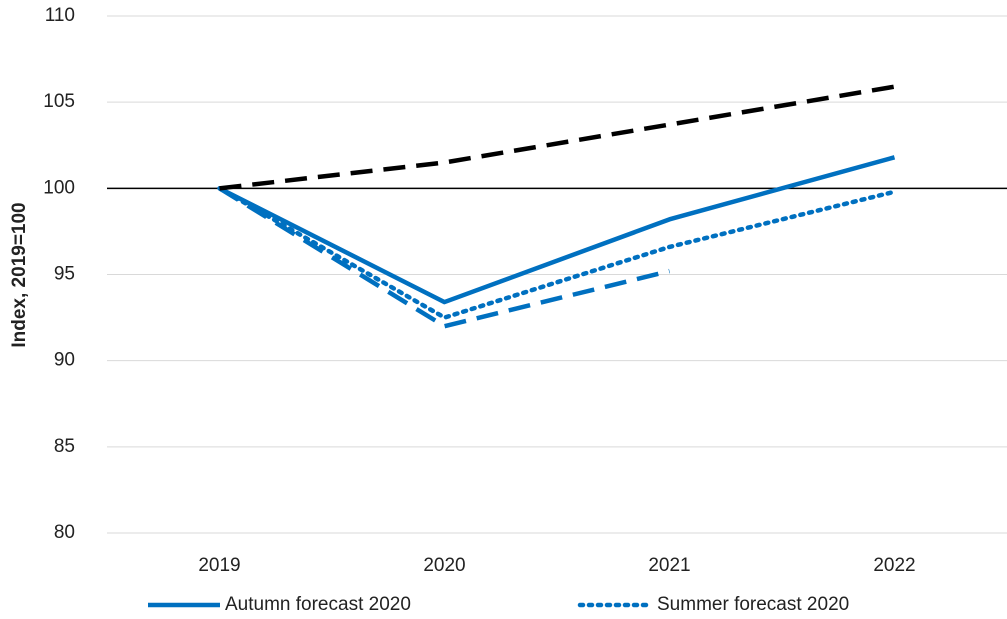 The height and width of the screenshot is (619, 1007). I want to click on x-tick-label: 2019, so click(219, 565).